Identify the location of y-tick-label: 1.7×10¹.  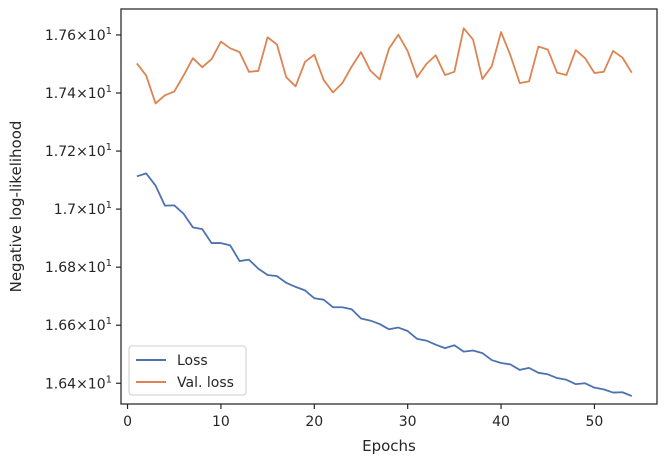
(83, 209).